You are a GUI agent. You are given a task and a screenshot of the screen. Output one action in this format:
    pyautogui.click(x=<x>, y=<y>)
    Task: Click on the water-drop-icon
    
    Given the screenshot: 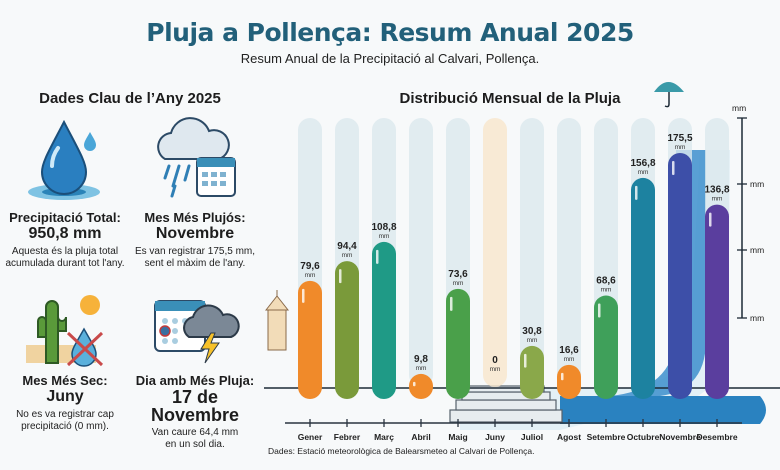 What is the action you would take?
    pyautogui.click(x=65, y=158)
    